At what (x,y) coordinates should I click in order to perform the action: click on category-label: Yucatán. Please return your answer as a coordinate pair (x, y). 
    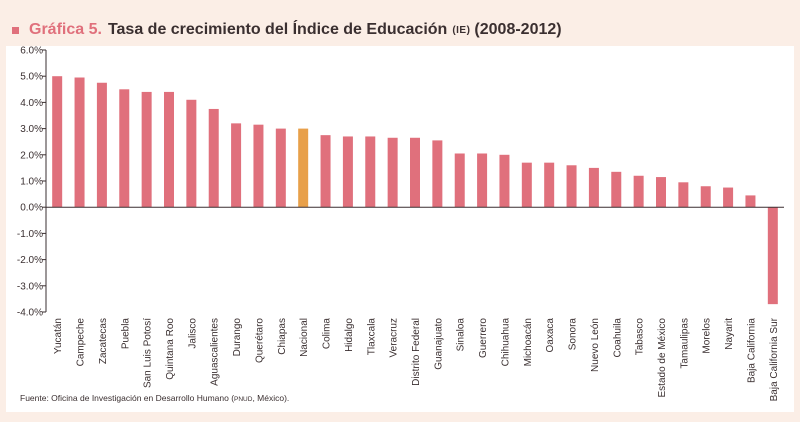
    Looking at the image, I should click on (58, 336).